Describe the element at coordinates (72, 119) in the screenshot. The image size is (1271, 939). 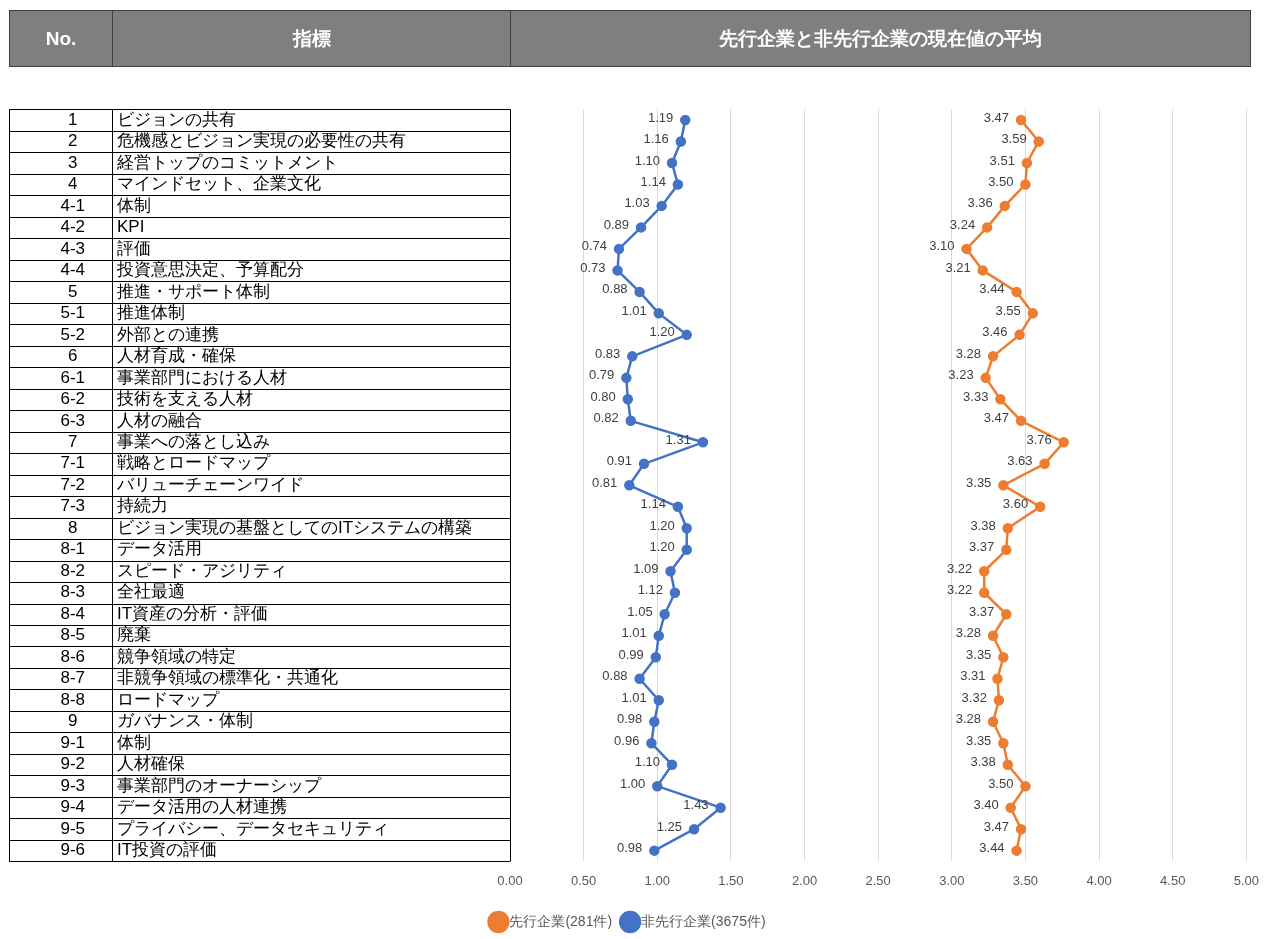
I see `y2-tick-label: 1` at that location.